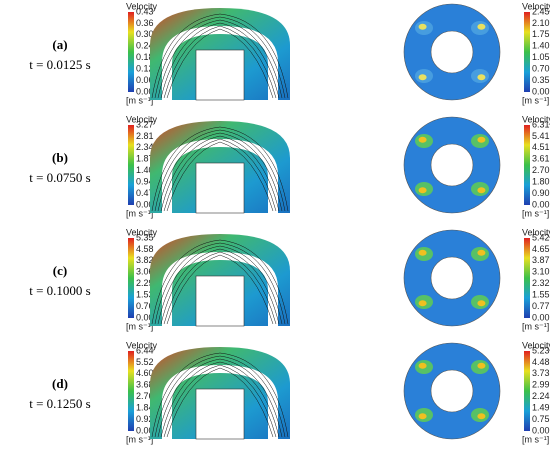 This screenshot has height=452, width=550. I want to click on colorbar-tick: 3.68, so click(145, 385).